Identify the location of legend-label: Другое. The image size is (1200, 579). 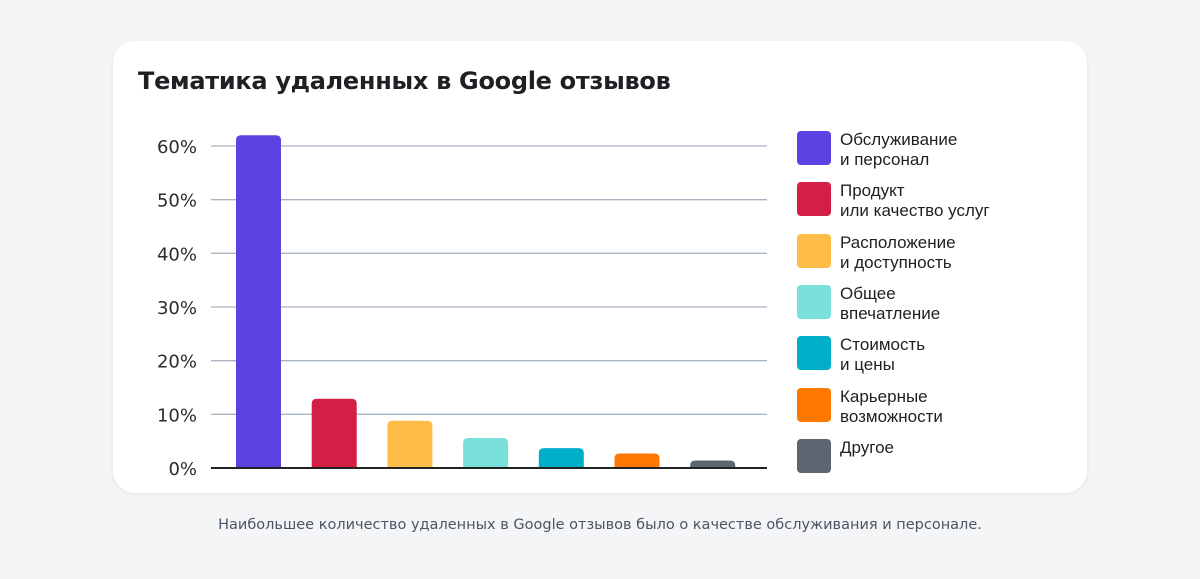
(867, 447).